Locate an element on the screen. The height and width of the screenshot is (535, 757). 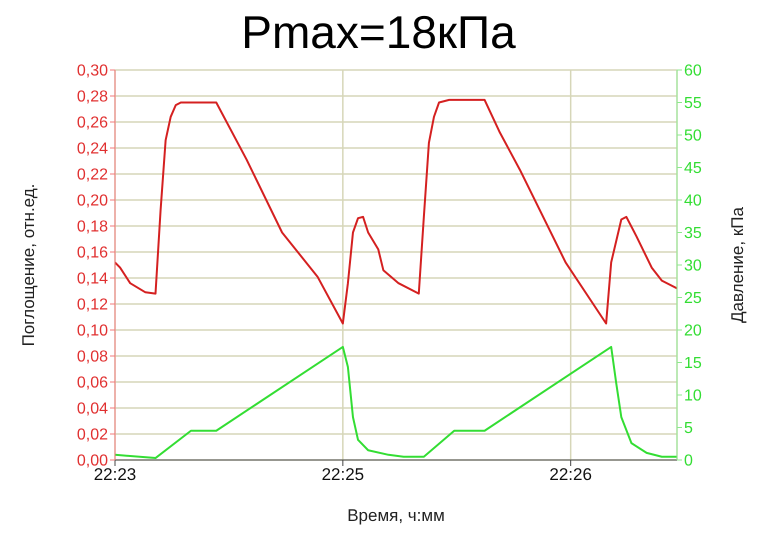
y-tick-label: 0,24 is located at coordinates (92, 149).